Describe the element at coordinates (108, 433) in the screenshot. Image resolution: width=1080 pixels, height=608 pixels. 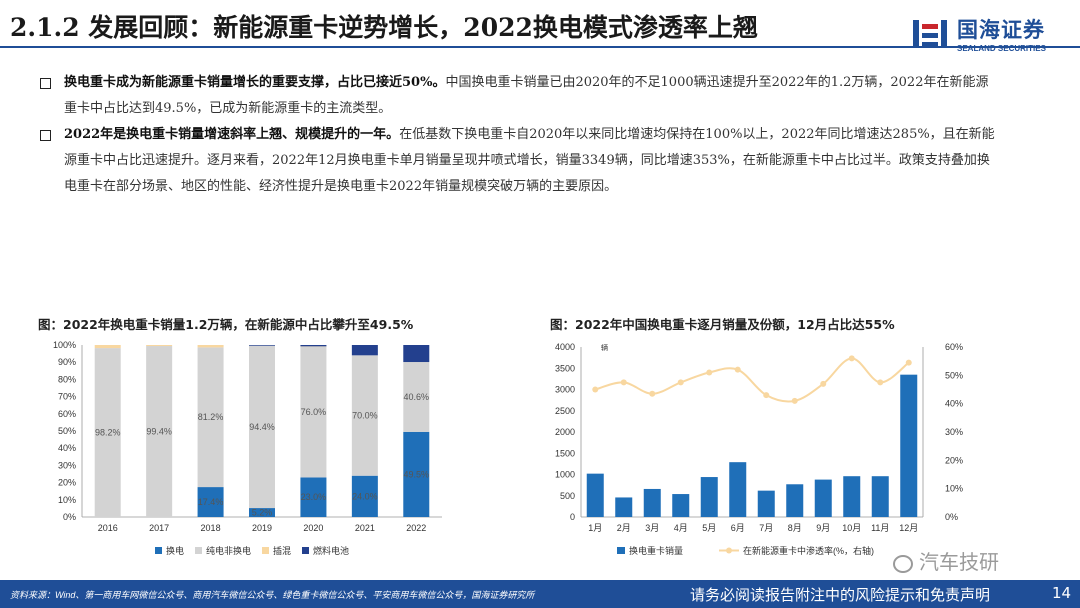
I see `data-label: 98.2%` at that location.